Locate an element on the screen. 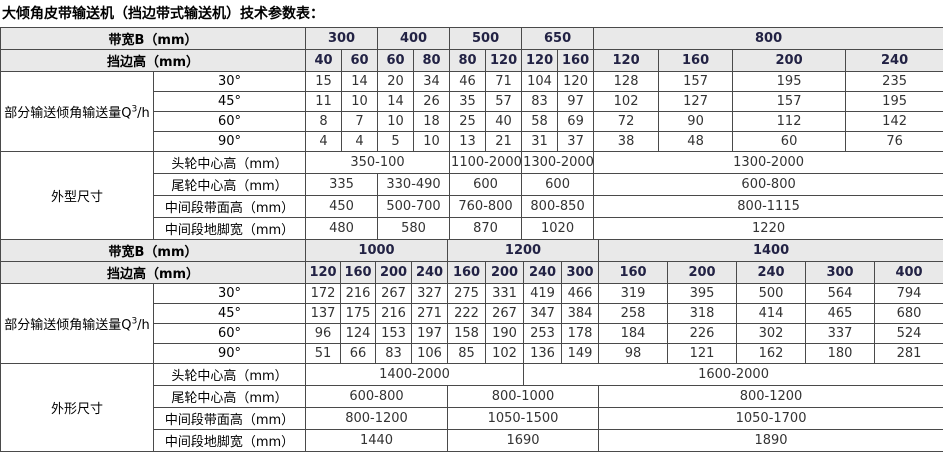  capacity-value-cell: 327 is located at coordinates (430, 294).